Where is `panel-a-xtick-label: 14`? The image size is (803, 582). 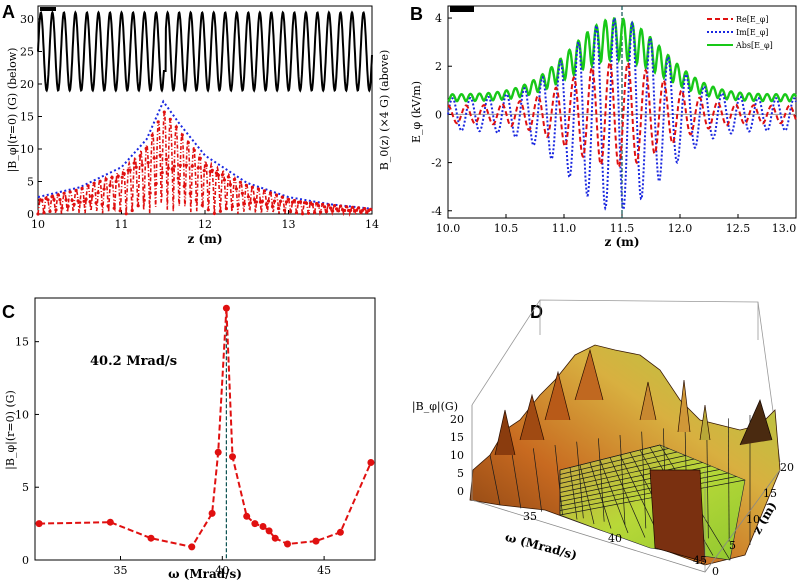
panel-a-xtick-label: 14 is located at coordinates (372, 224).